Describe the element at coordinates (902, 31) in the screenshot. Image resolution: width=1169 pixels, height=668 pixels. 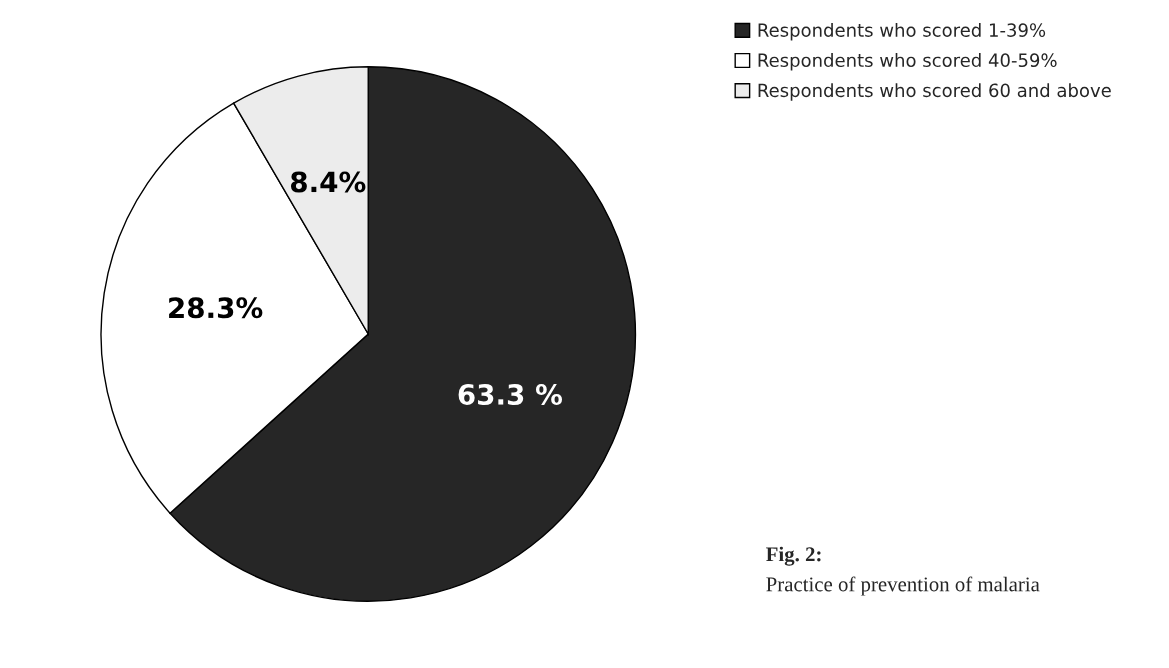
I see `legend-label: Respondents who scored 1-39%` at that location.